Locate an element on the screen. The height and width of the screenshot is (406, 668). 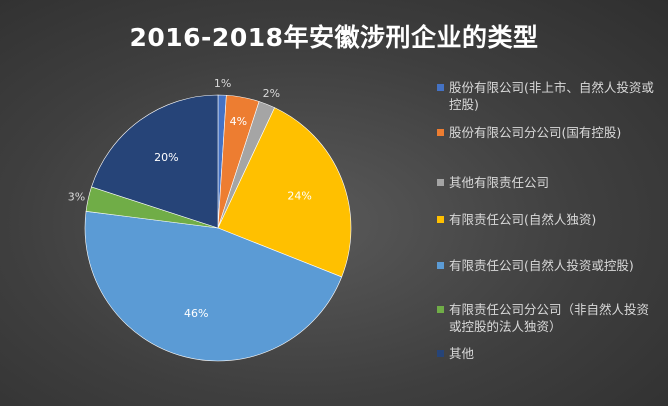
legend-item-5: 有限责任公司分公司（非自然人投资或控股的法人独资） is located at coordinates (545, 318).